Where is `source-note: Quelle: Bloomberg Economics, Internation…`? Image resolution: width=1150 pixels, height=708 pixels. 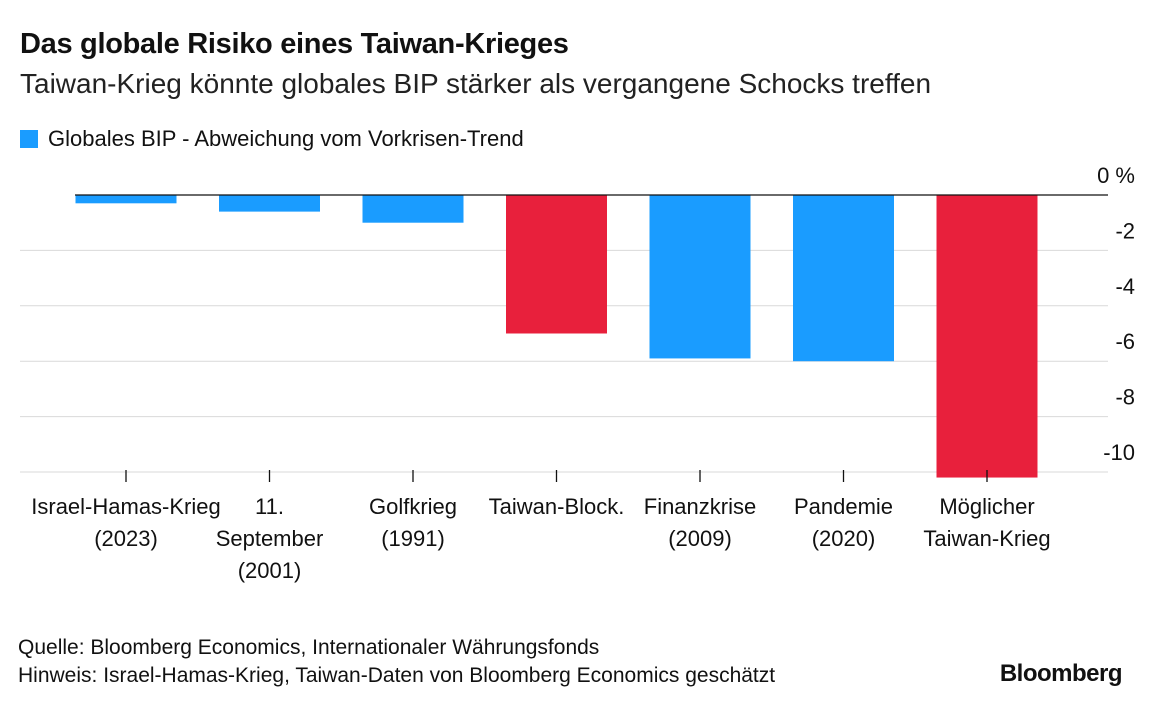 source-note: Quelle: Bloomberg Economics, Internation… is located at coordinates (309, 647).